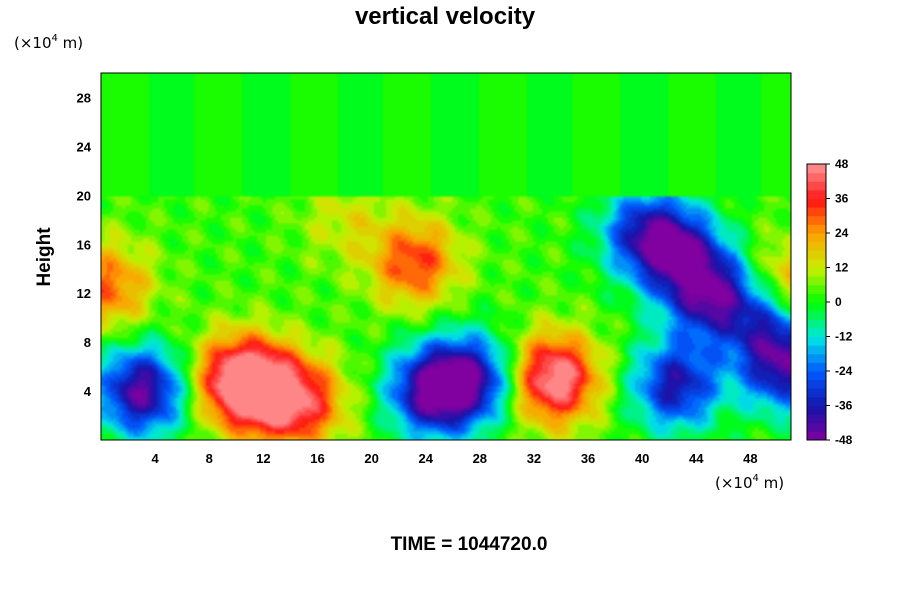 The height and width of the screenshot is (600, 900). I want to click on x-tick-label: 44, so click(696, 458).